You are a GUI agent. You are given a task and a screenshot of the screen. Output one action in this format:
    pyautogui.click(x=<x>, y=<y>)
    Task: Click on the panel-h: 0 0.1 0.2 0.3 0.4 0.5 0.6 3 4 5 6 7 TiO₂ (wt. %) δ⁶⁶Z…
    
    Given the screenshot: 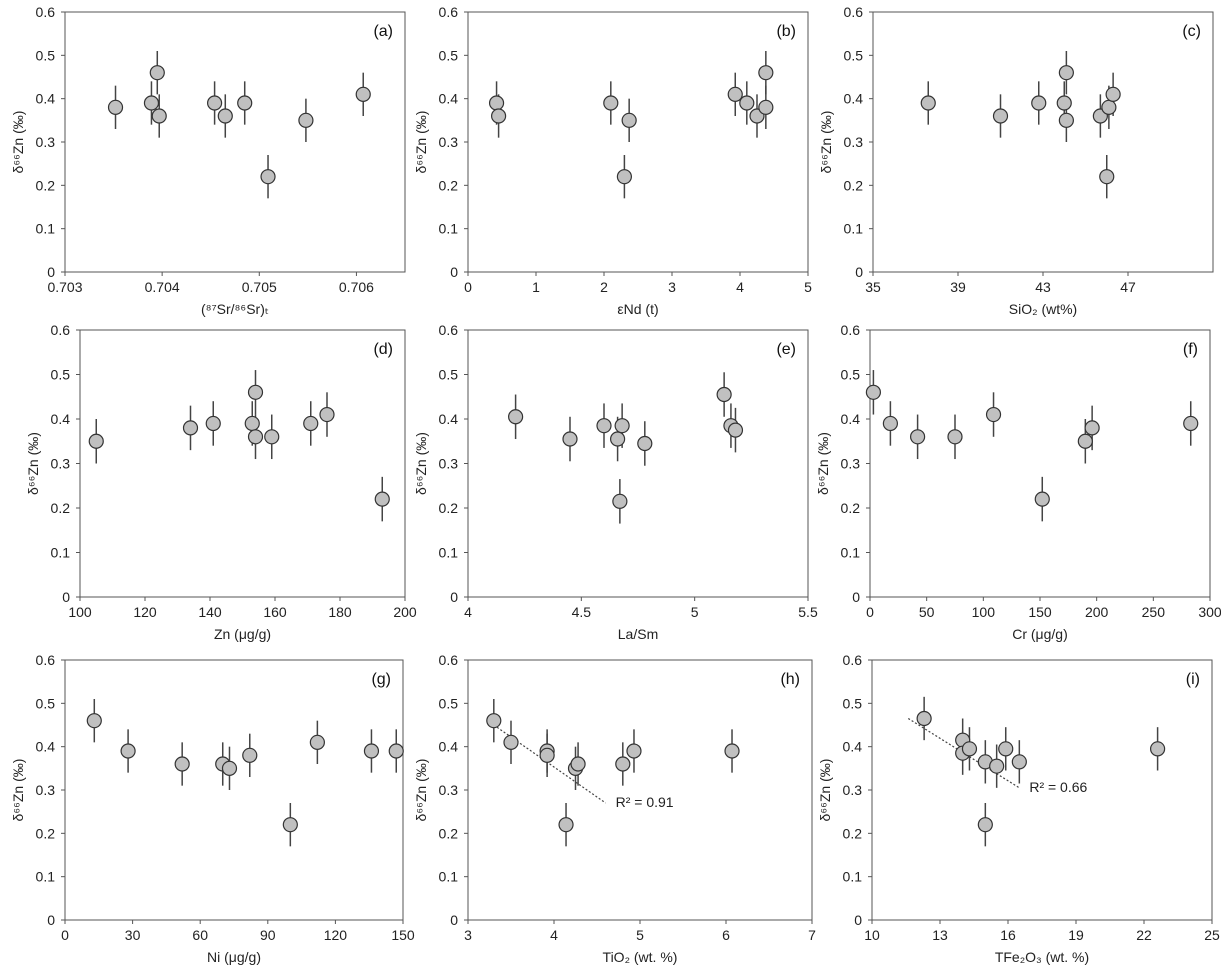 What is the action you would take?
    pyautogui.click(x=614, y=808)
    